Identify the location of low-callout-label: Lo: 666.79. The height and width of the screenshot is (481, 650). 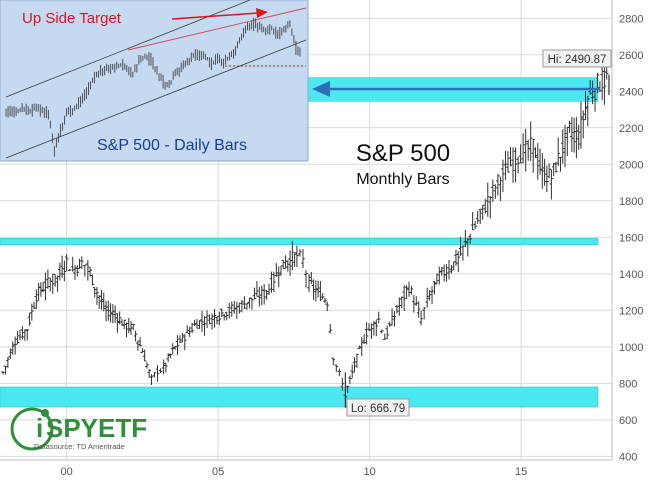
(378, 409).